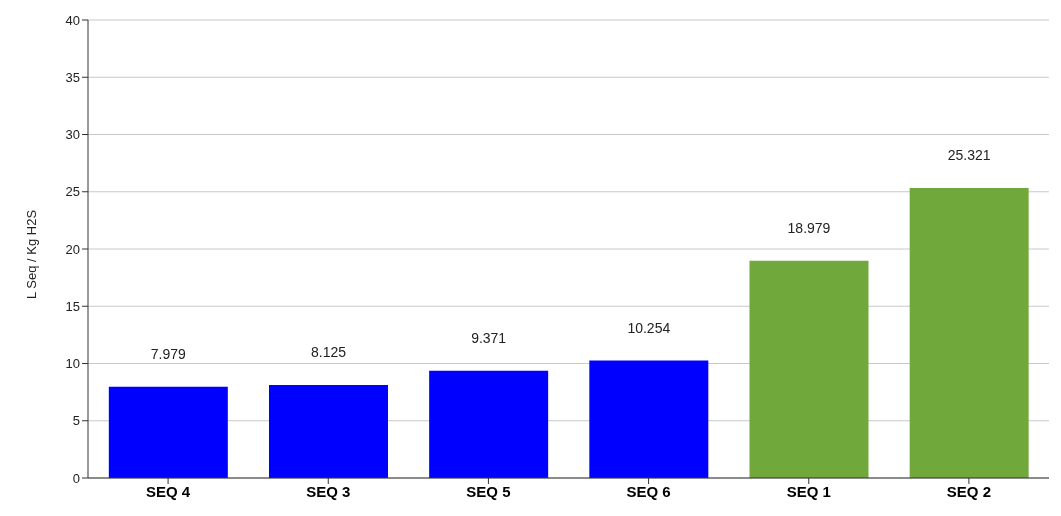 Image resolution: width=1061 pixels, height=516 pixels. What do you see at coordinates (72, 20) in the screenshot?
I see `y-tick-label: 40` at bounding box center [72, 20].